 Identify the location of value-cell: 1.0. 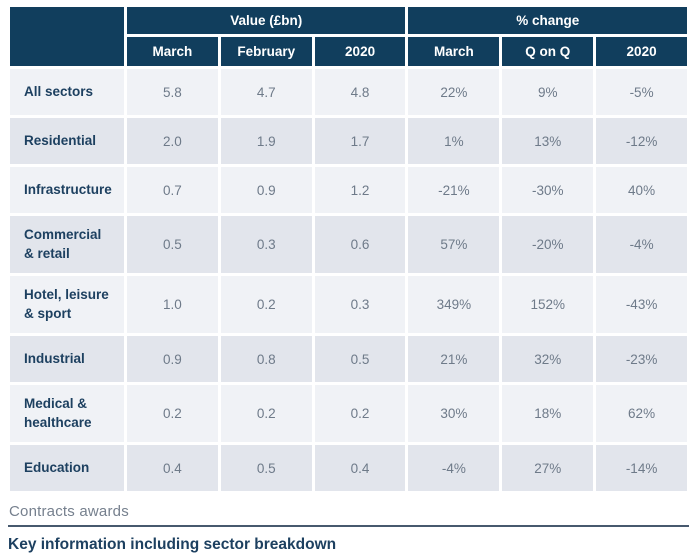
(172, 304).